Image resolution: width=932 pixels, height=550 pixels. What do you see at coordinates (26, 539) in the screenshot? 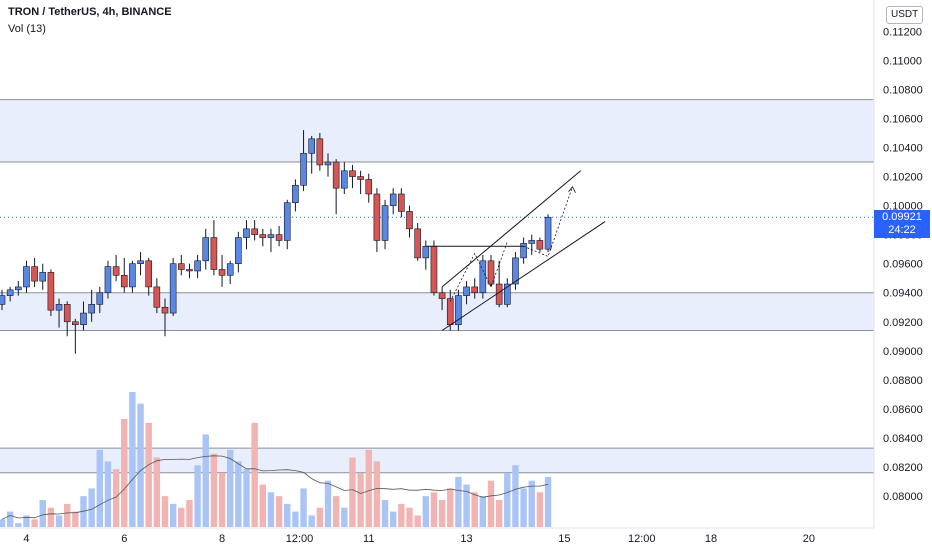
I see `time-tick-label: 4` at bounding box center [26, 539].